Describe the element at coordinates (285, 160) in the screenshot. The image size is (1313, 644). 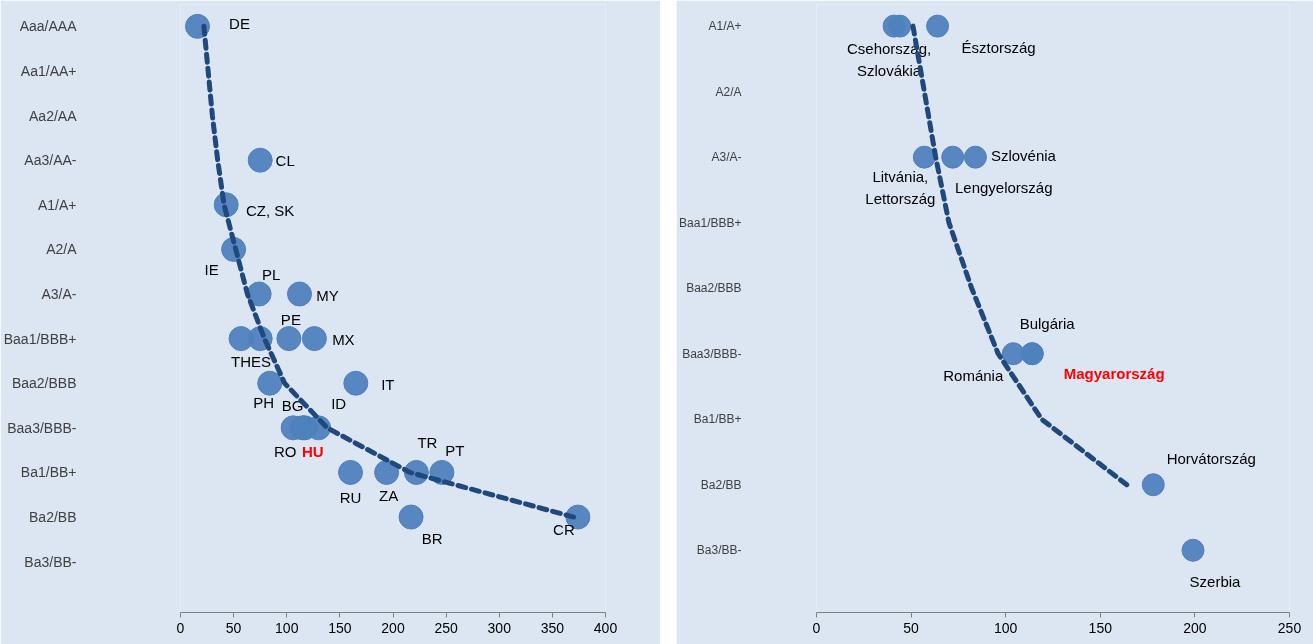
I see `series-label: CL` at that location.